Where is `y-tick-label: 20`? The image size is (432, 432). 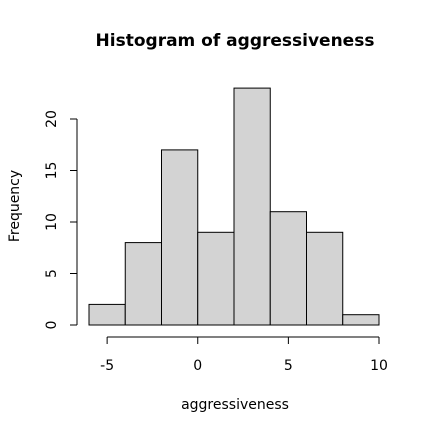 y-tick-label: 20 is located at coordinates (52, 119).